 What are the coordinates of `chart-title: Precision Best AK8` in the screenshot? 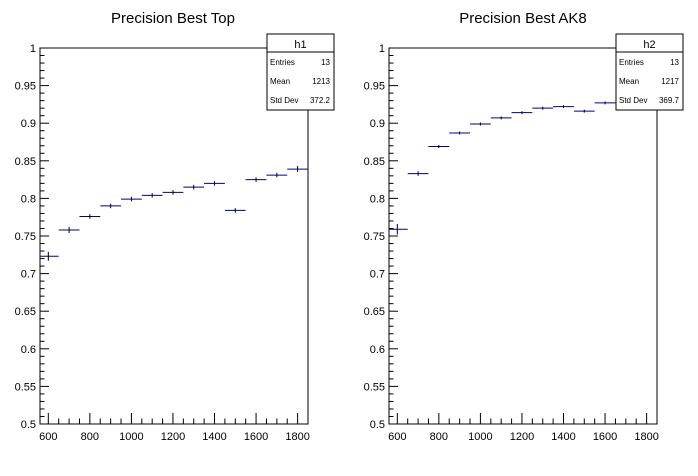 It's located at (523, 18).